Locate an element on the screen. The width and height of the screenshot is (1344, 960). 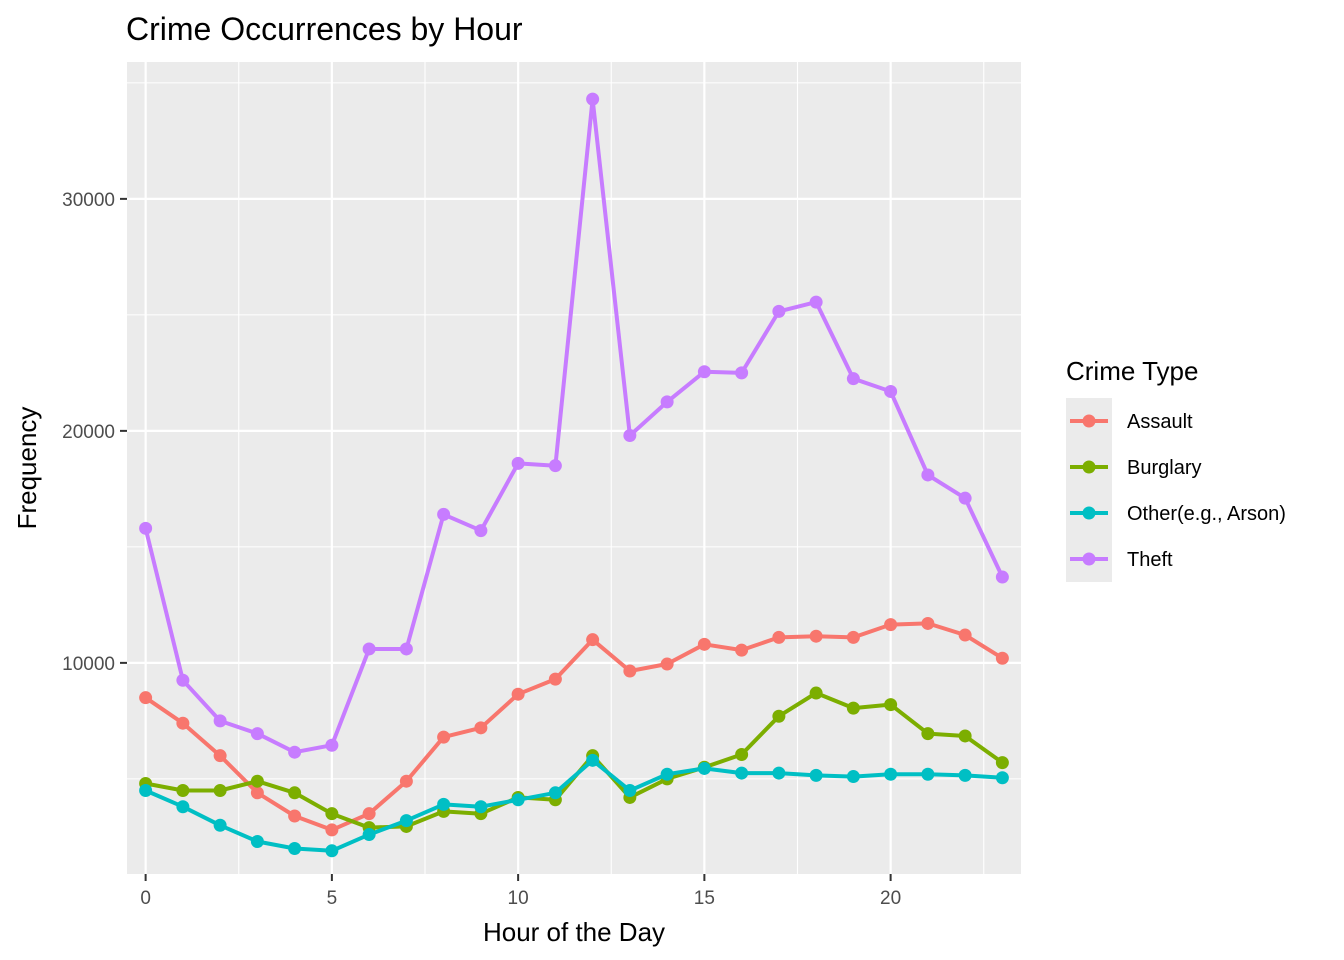
y-tick-label: 30000 is located at coordinates (88, 200).